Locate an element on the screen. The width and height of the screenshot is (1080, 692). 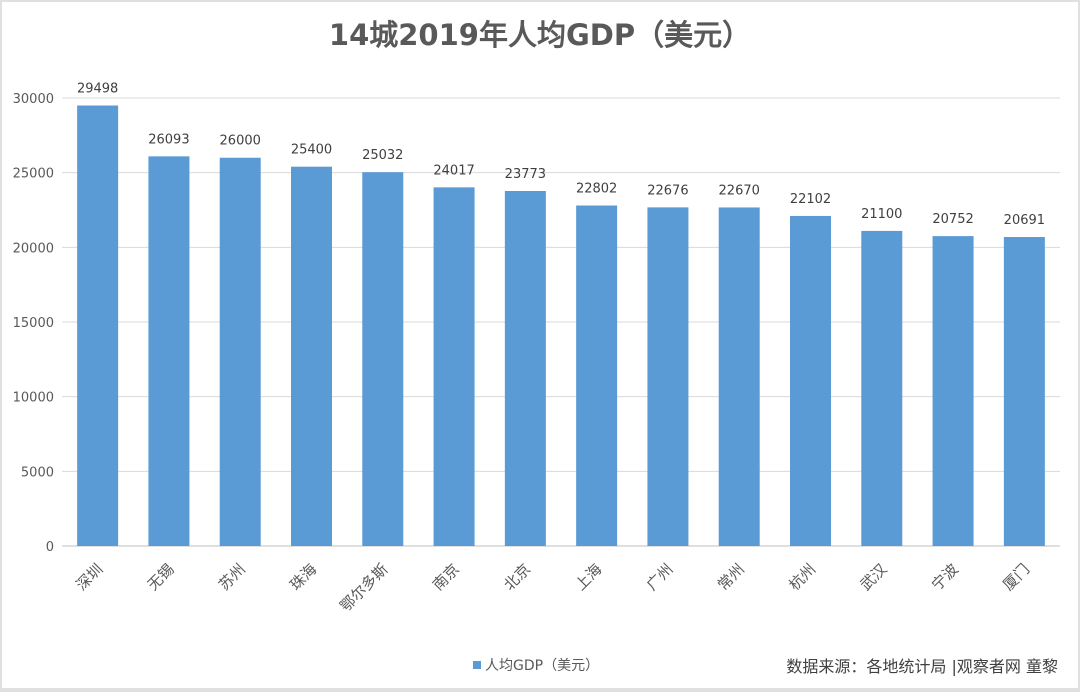
x-tick-label: 鄂尔多斯 is located at coordinates (363, 587).